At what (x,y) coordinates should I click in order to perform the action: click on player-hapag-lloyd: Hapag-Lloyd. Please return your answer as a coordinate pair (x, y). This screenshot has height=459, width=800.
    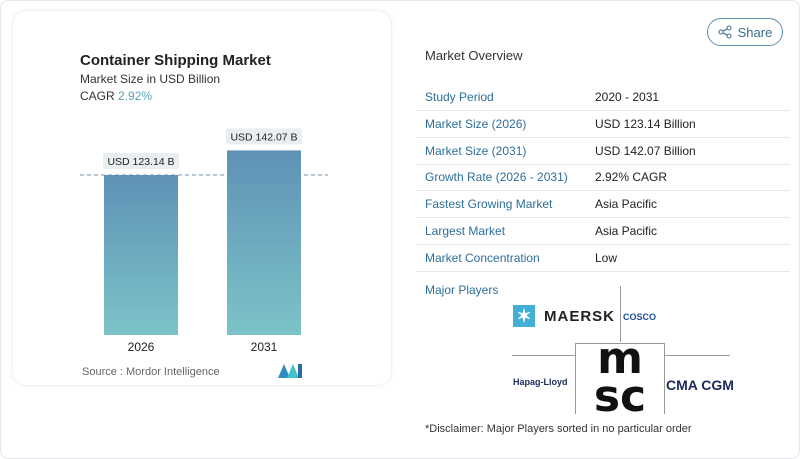
    Looking at the image, I should click on (540, 382).